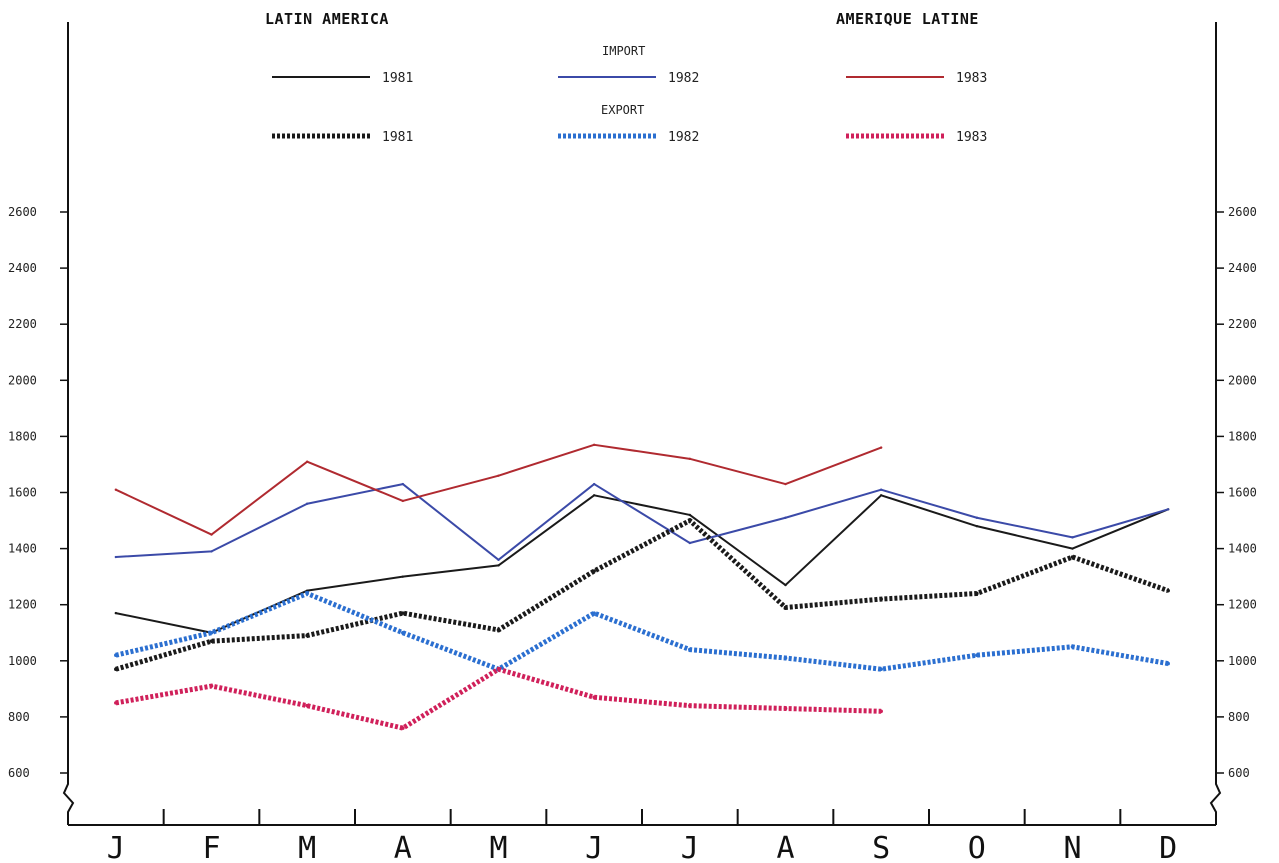 This screenshot has width=1279, height=863. What do you see at coordinates (1239, 717) in the screenshot?
I see `y-tick-label-right: 800` at bounding box center [1239, 717].